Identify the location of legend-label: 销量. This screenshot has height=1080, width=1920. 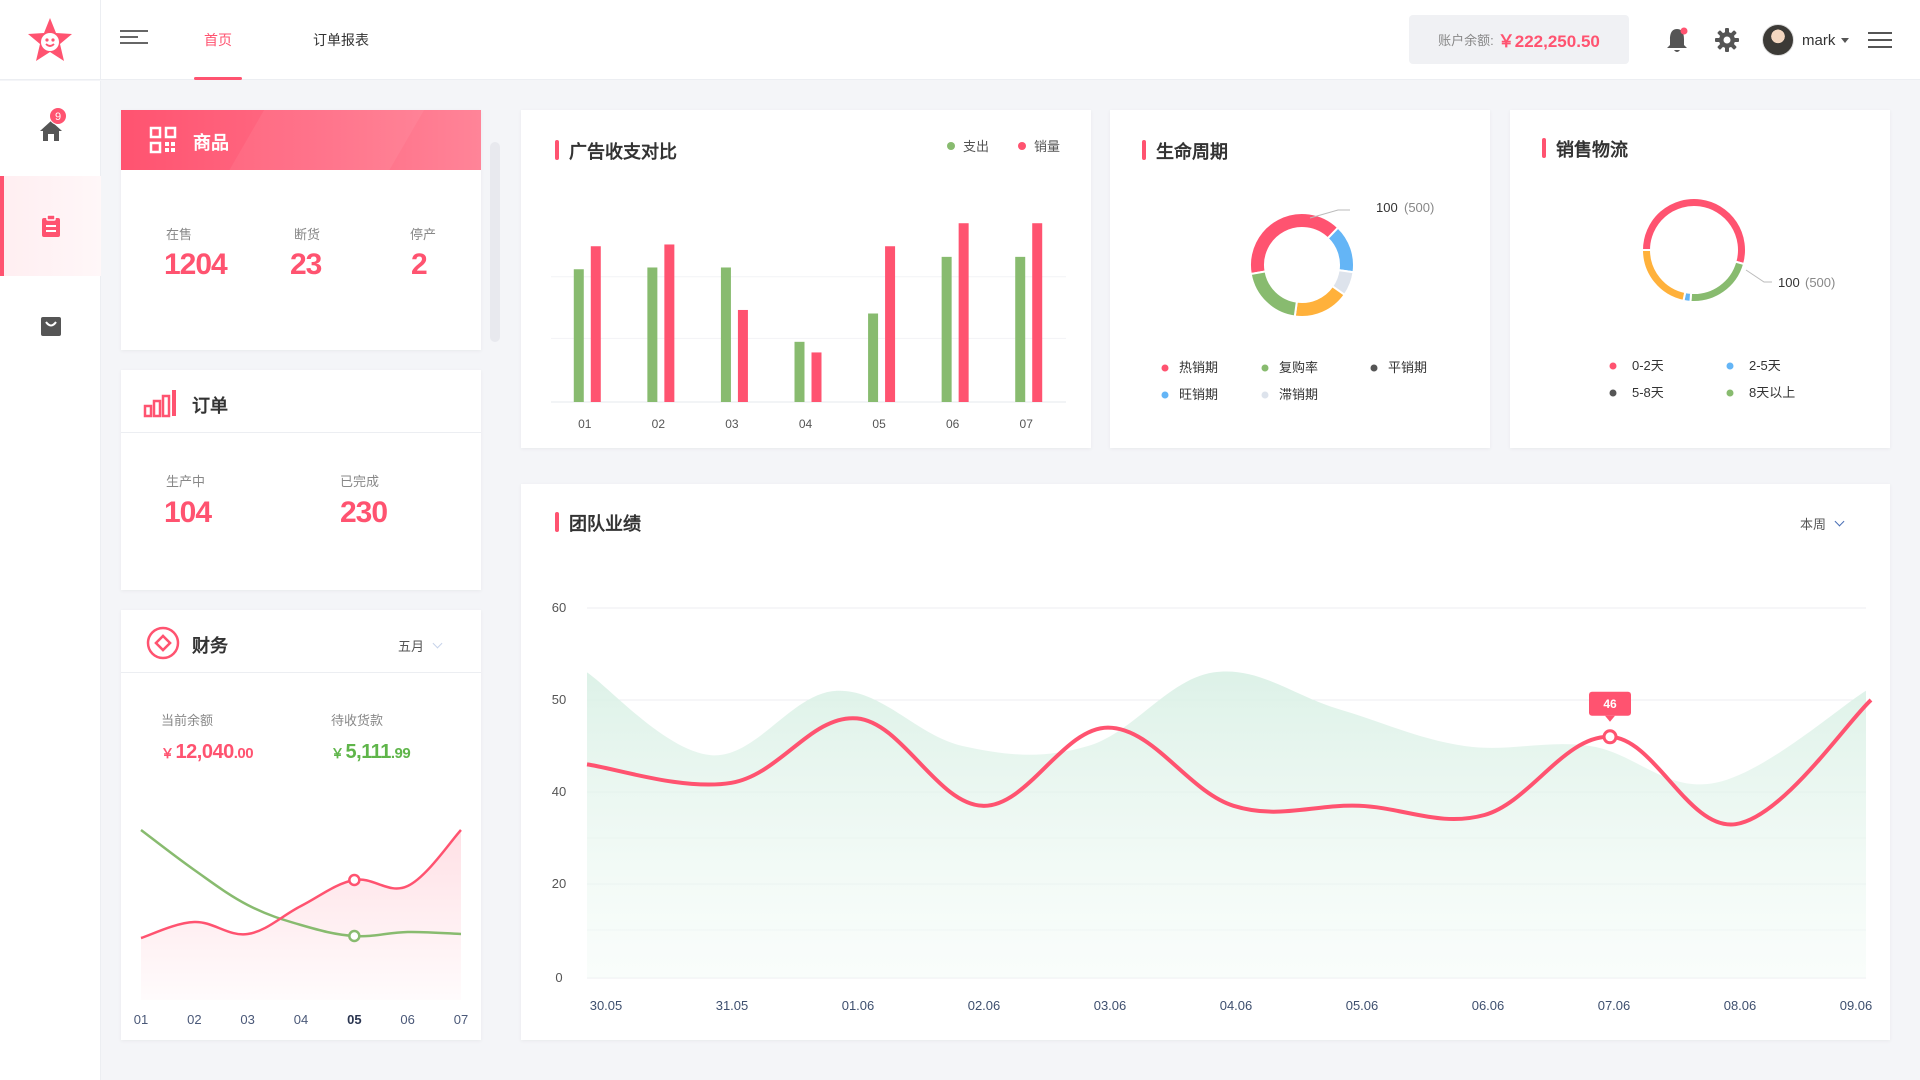
(1047, 146).